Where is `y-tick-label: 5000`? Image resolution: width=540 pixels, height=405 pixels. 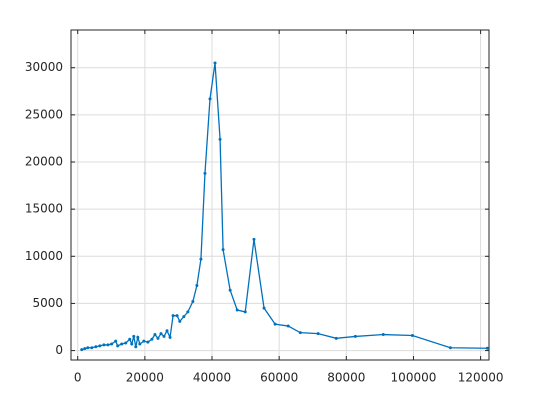 y-tick-label: 5000 is located at coordinates (47, 303).